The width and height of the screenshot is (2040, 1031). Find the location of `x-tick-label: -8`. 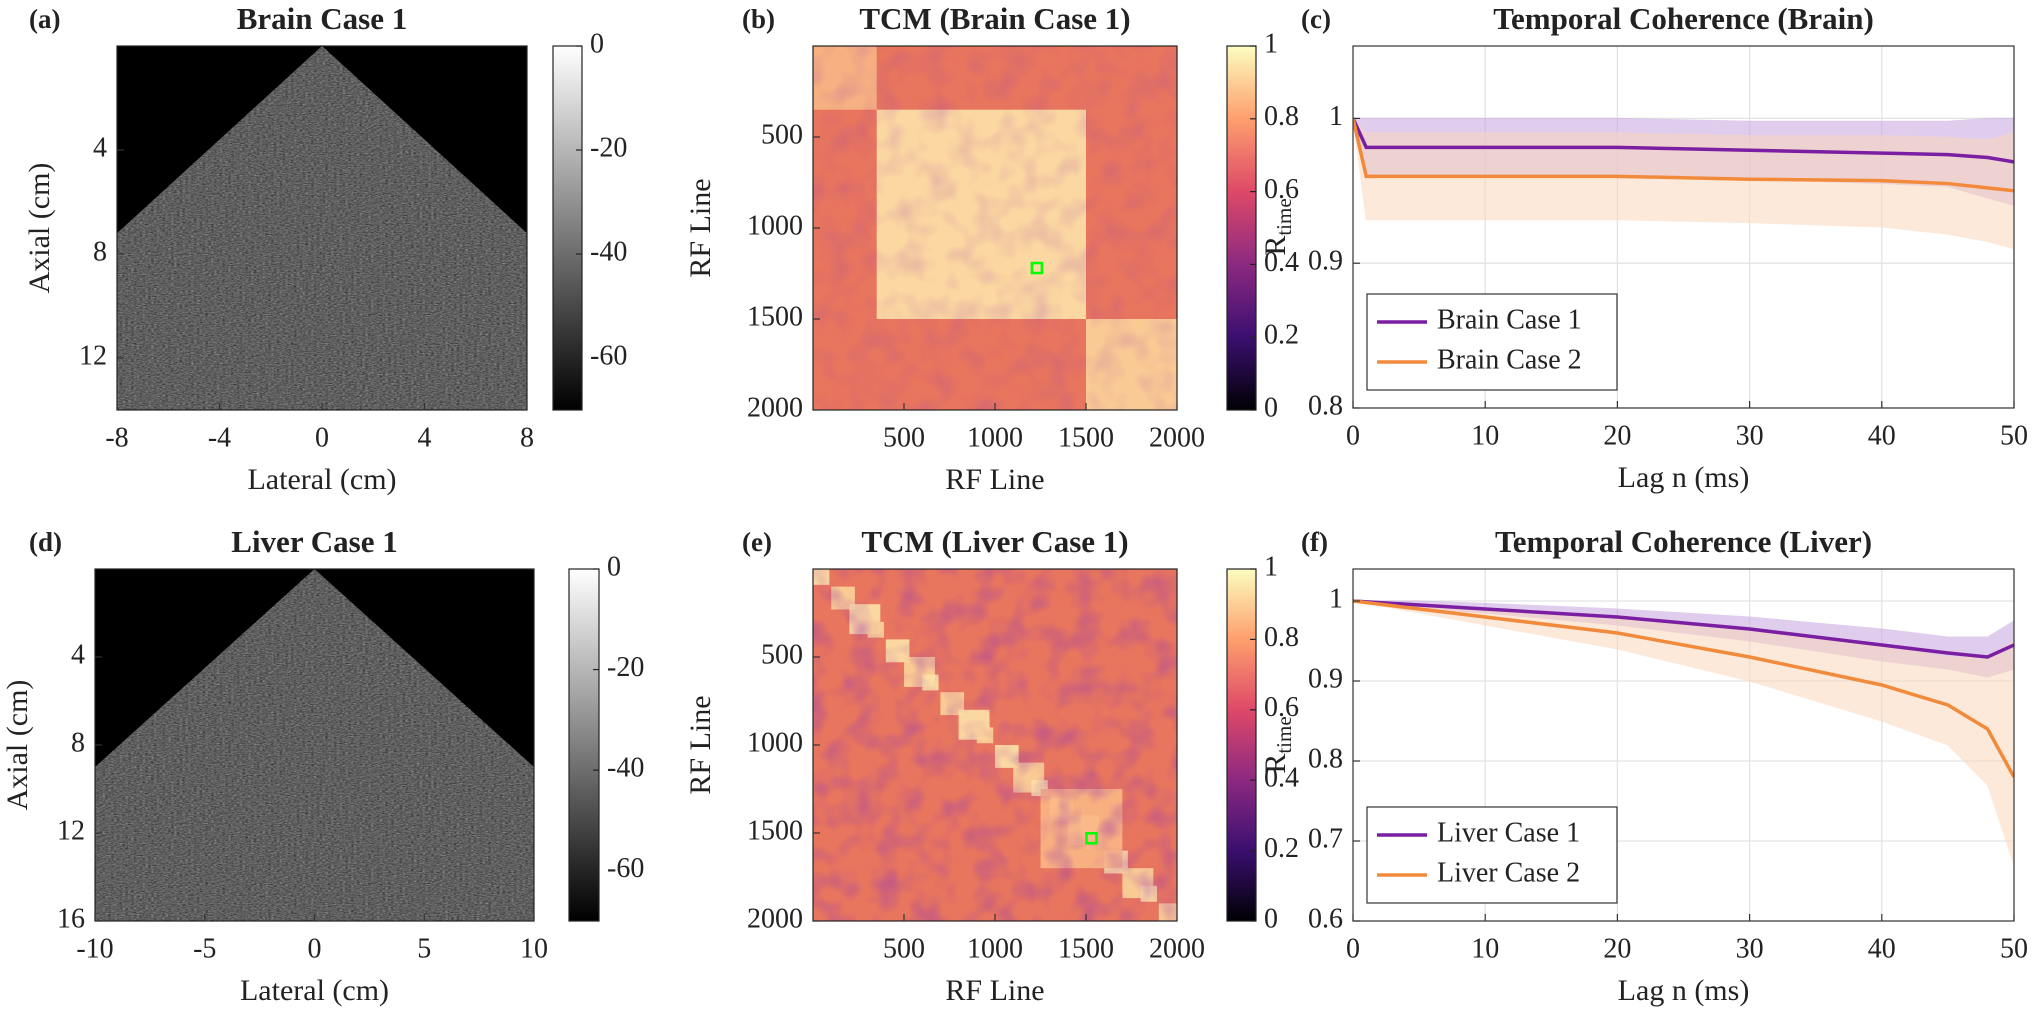

x-tick-label: -8 is located at coordinates (116, 437).